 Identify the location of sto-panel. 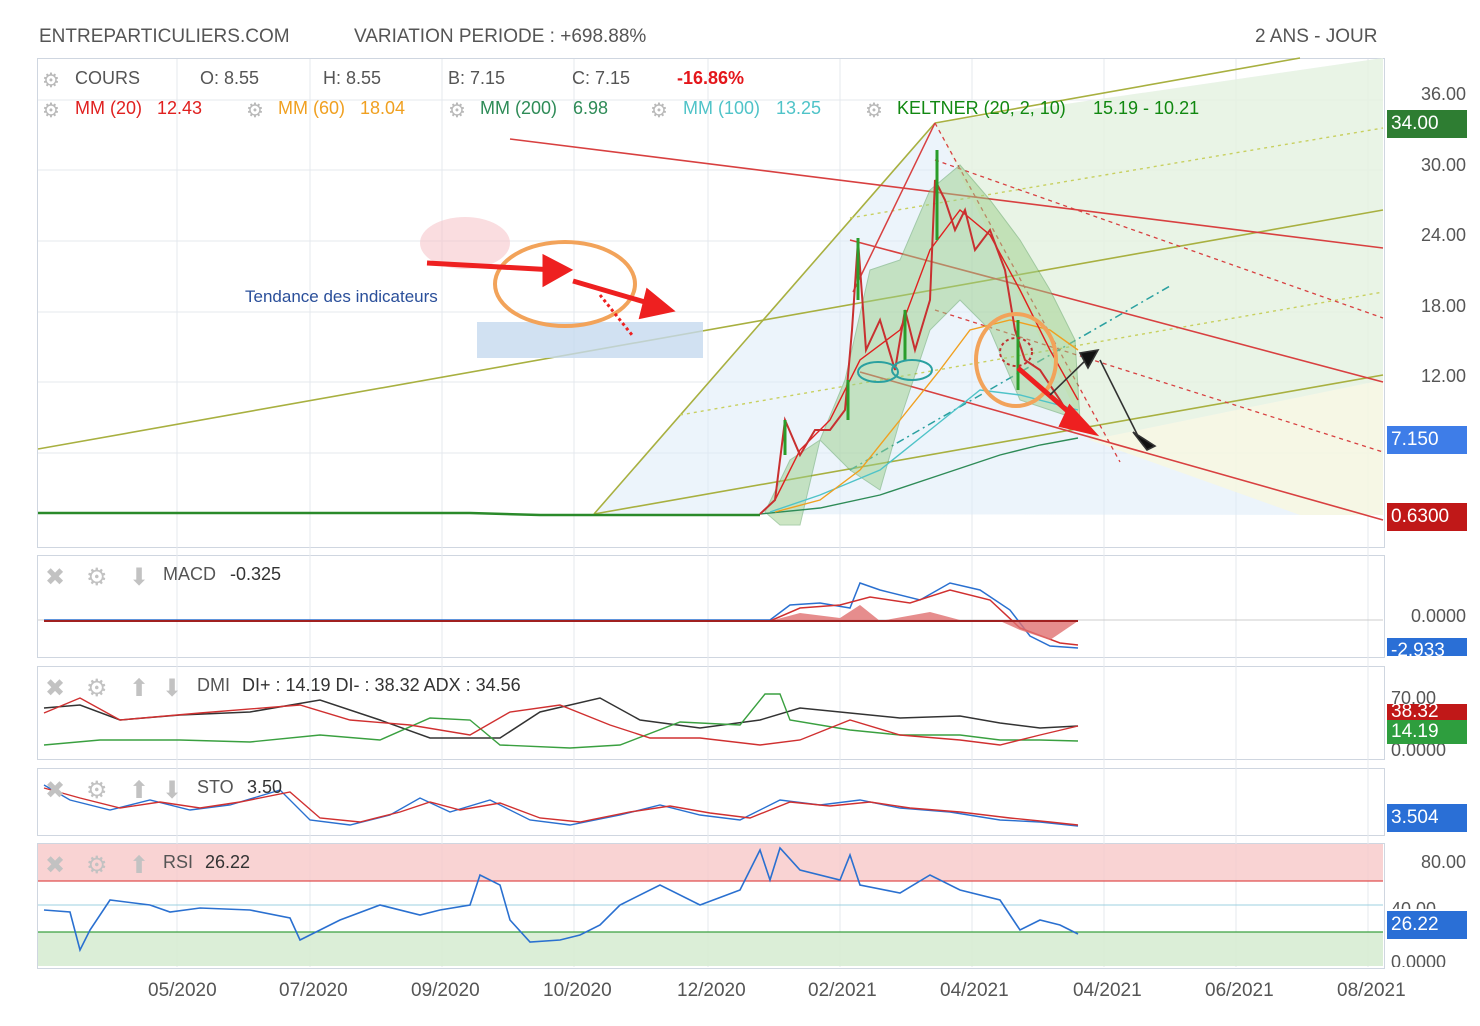
(711, 802).